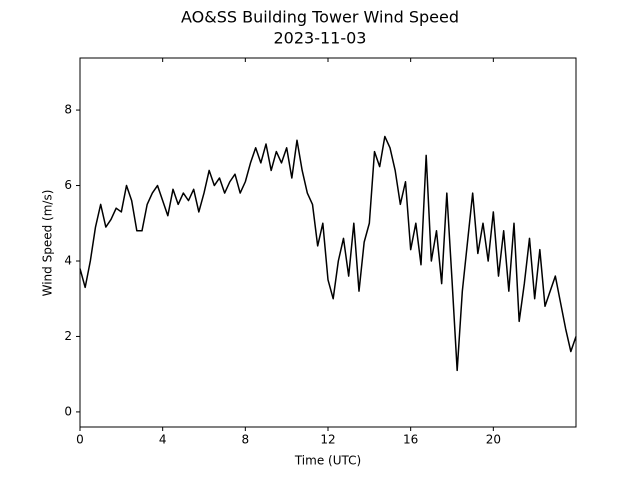 The width and height of the screenshot is (640, 480). Describe the element at coordinates (68, 185) in the screenshot. I see `y-tick-label: 6` at that location.